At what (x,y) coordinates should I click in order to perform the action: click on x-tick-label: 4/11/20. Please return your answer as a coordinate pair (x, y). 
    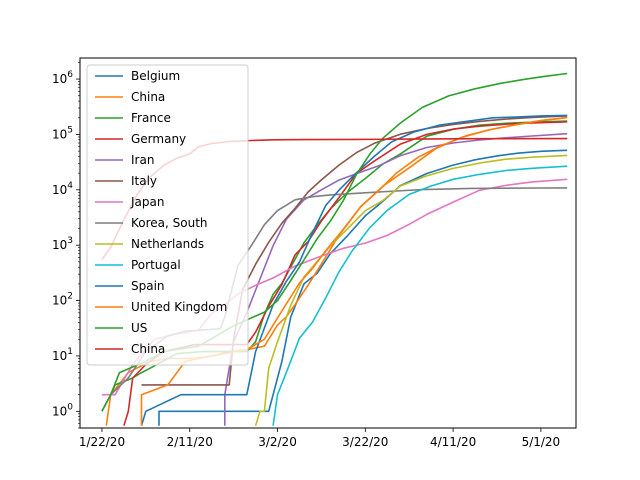
    Looking at the image, I should click on (453, 442).